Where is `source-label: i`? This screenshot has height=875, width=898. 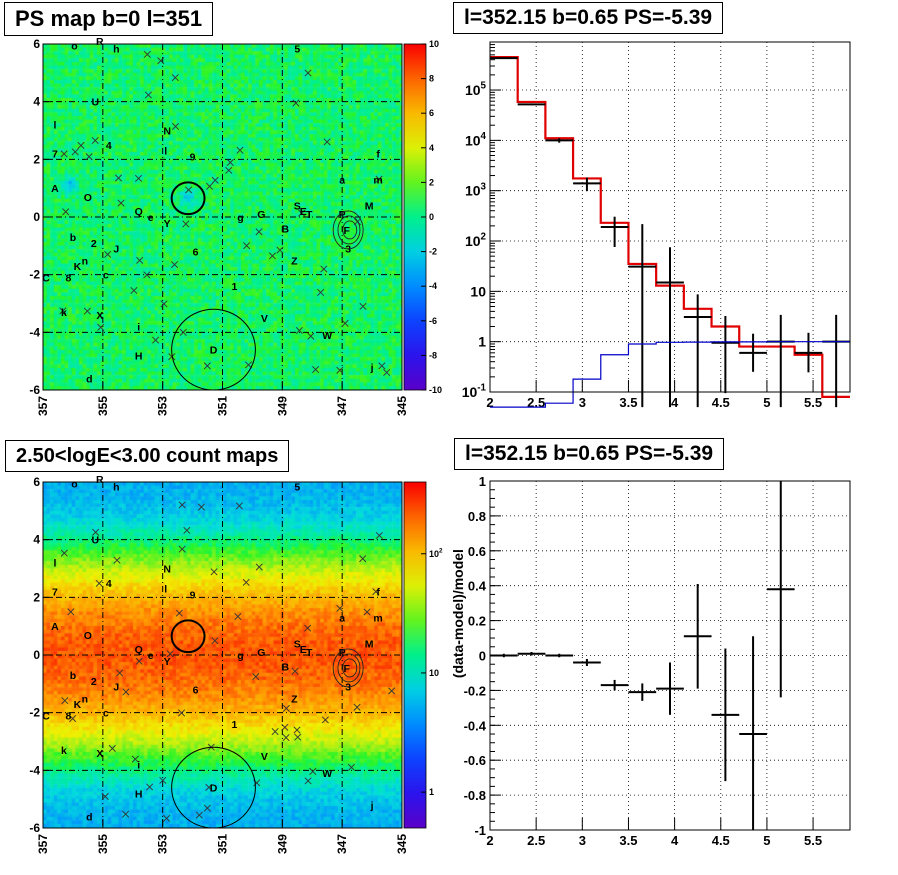
source-label: i is located at coordinates (138, 766).